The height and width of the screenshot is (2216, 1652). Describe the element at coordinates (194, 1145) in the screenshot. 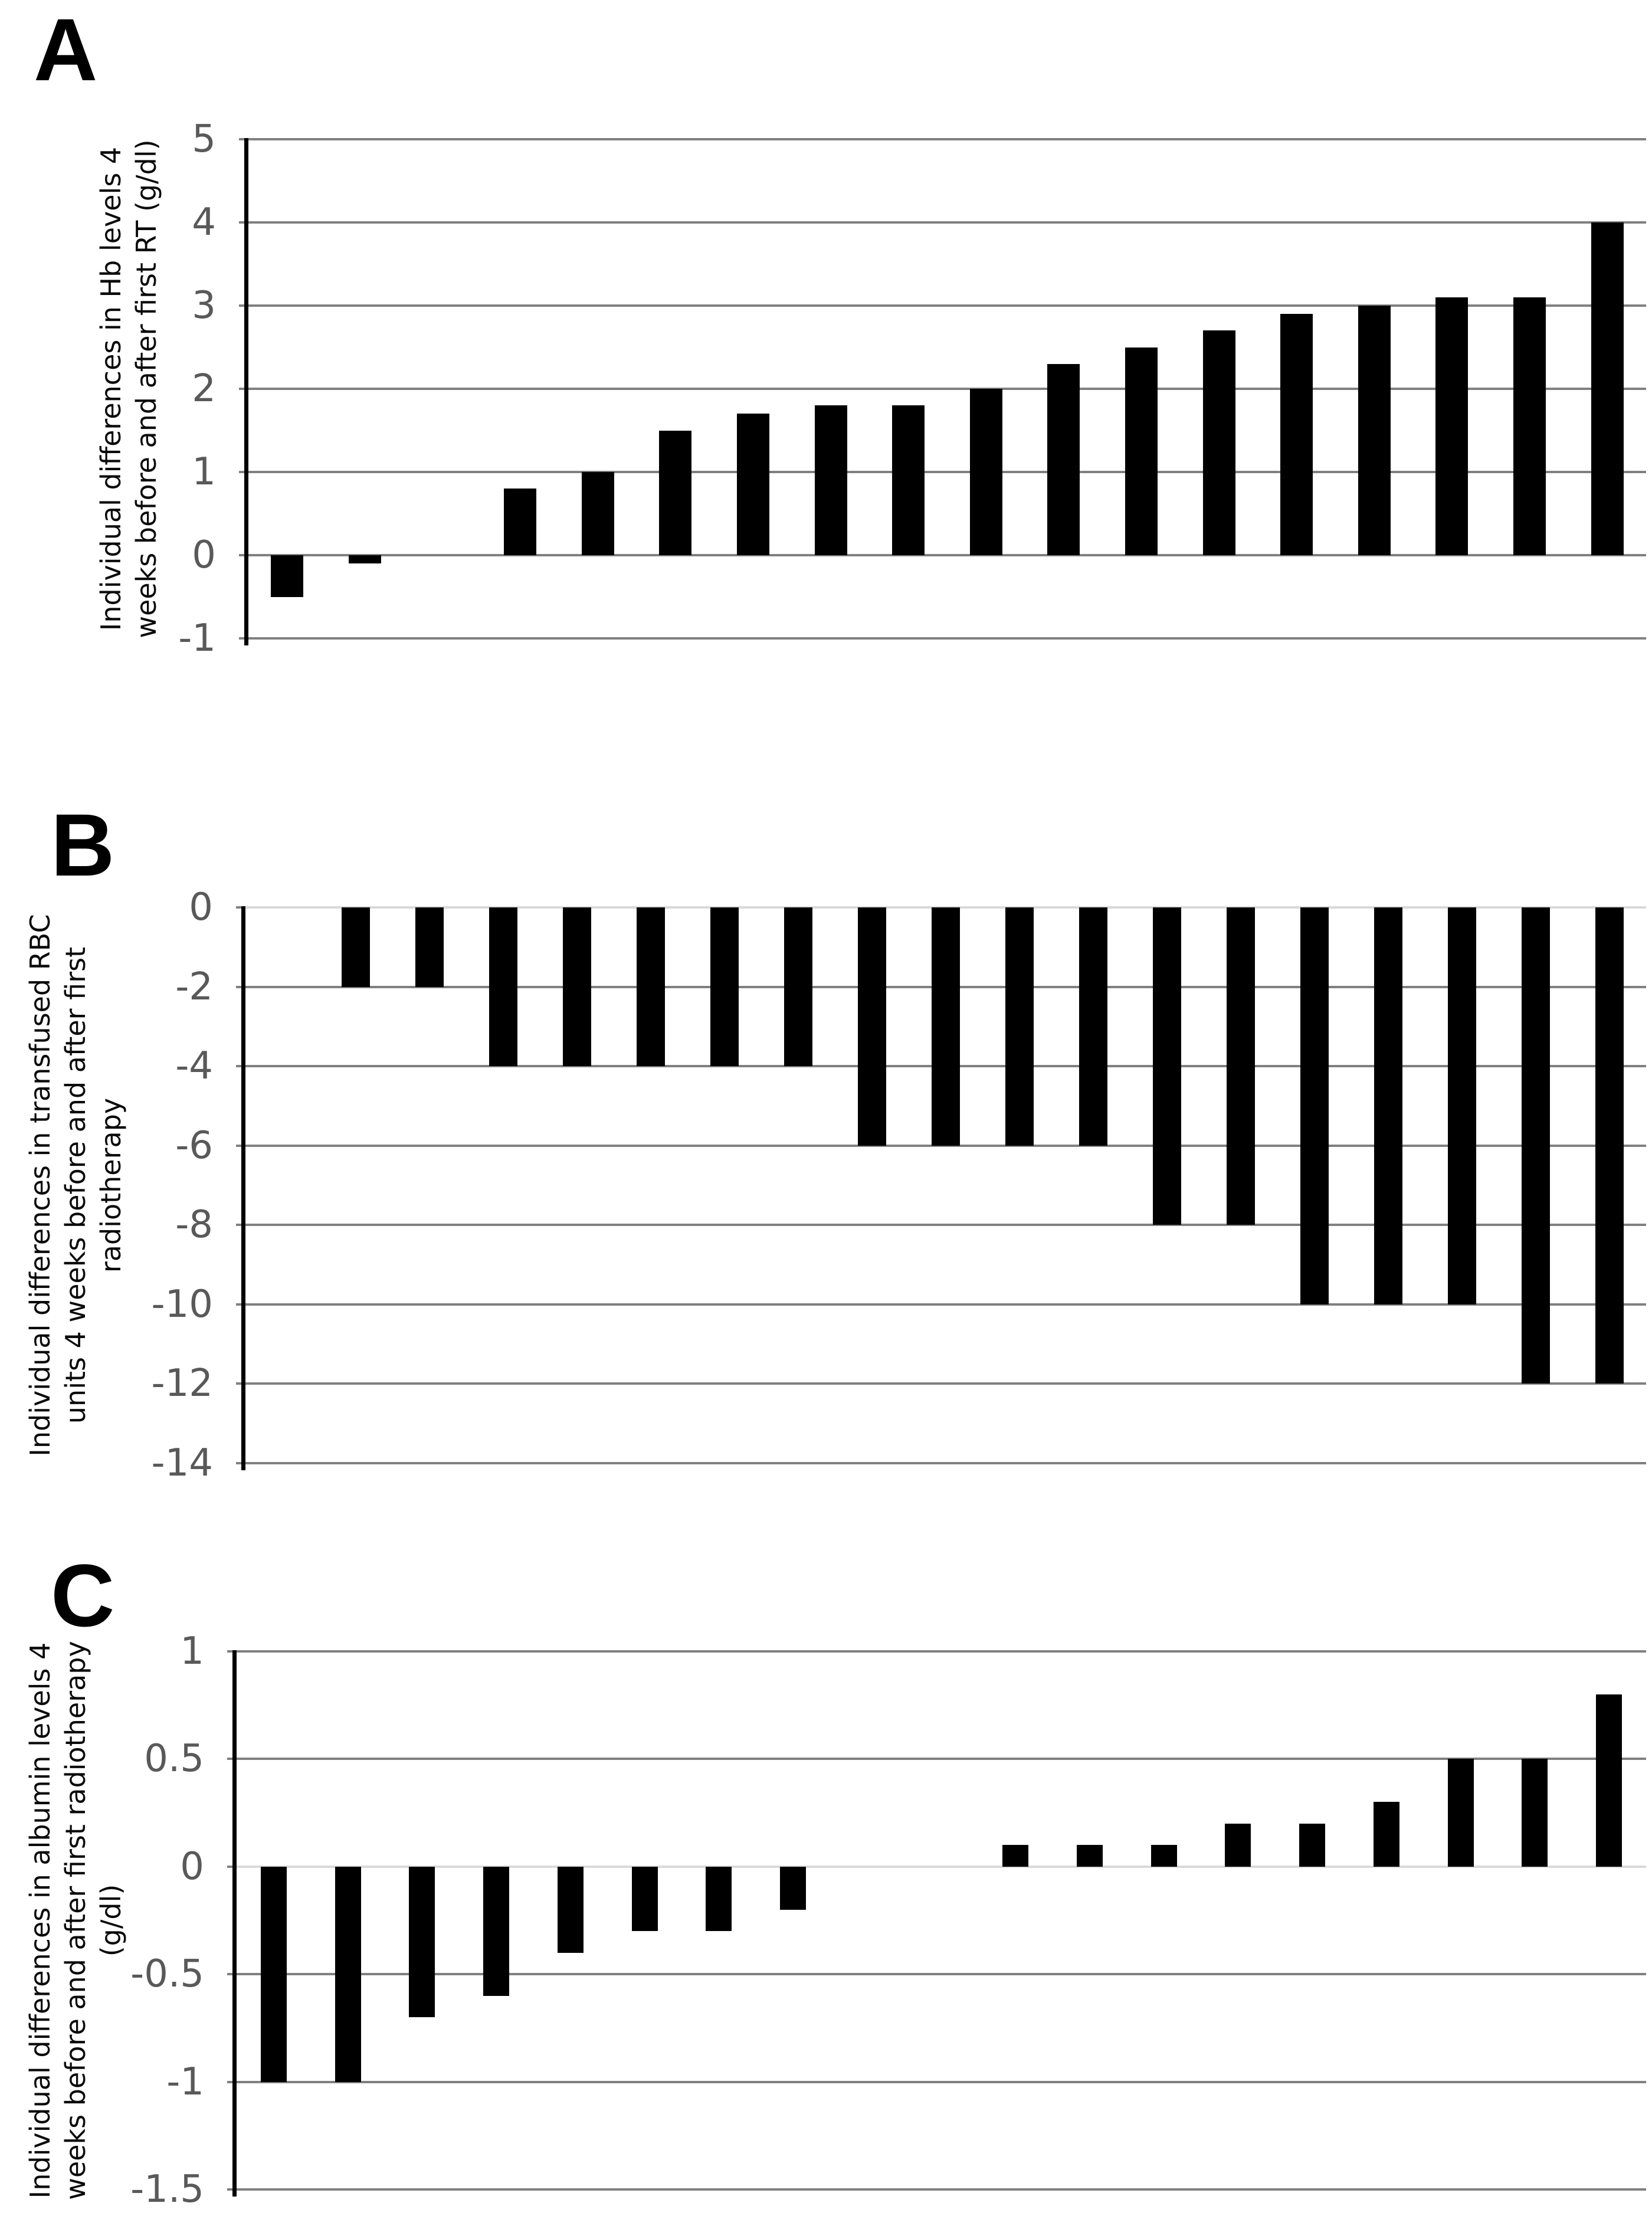

I see `y-tick-label: -6` at that location.